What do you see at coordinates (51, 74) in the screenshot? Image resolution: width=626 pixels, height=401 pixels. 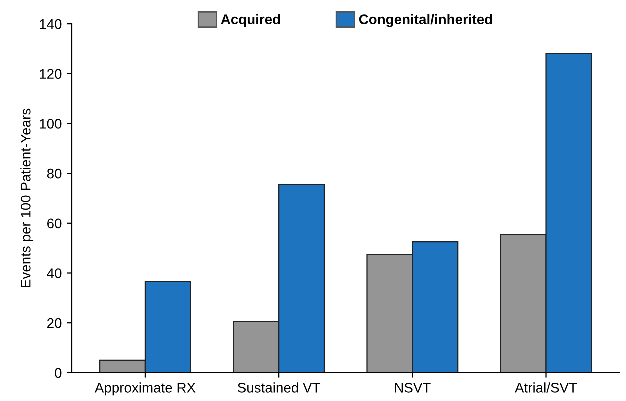 I see `y-tick-label: 120` at bounding box center [51, 74].